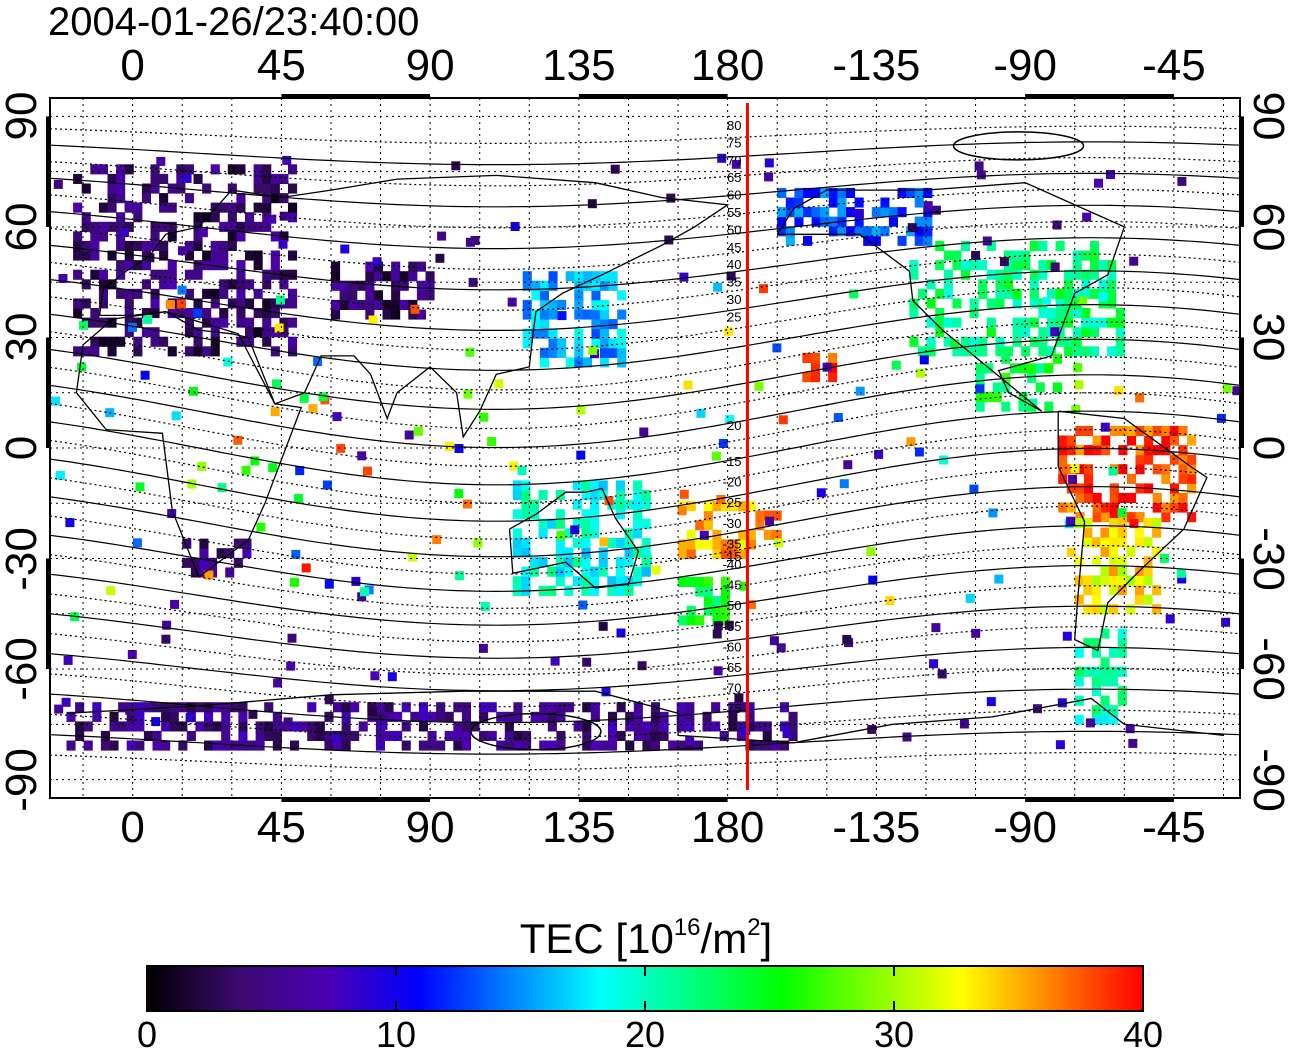  Describe the element at coordinates (732, 461) in the screenshot. I see `magnetic-latitude-label: -15` at that location.